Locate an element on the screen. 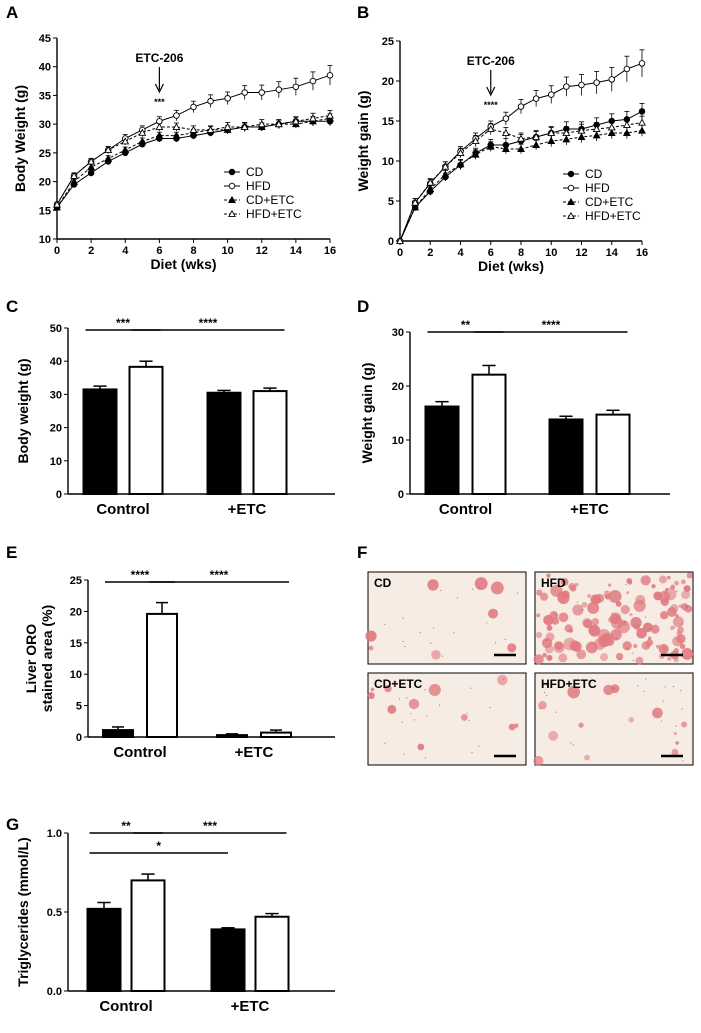 This screenshot has width=701, height=1033. x-tick-label: 2 is located at coordinates (91, 251).